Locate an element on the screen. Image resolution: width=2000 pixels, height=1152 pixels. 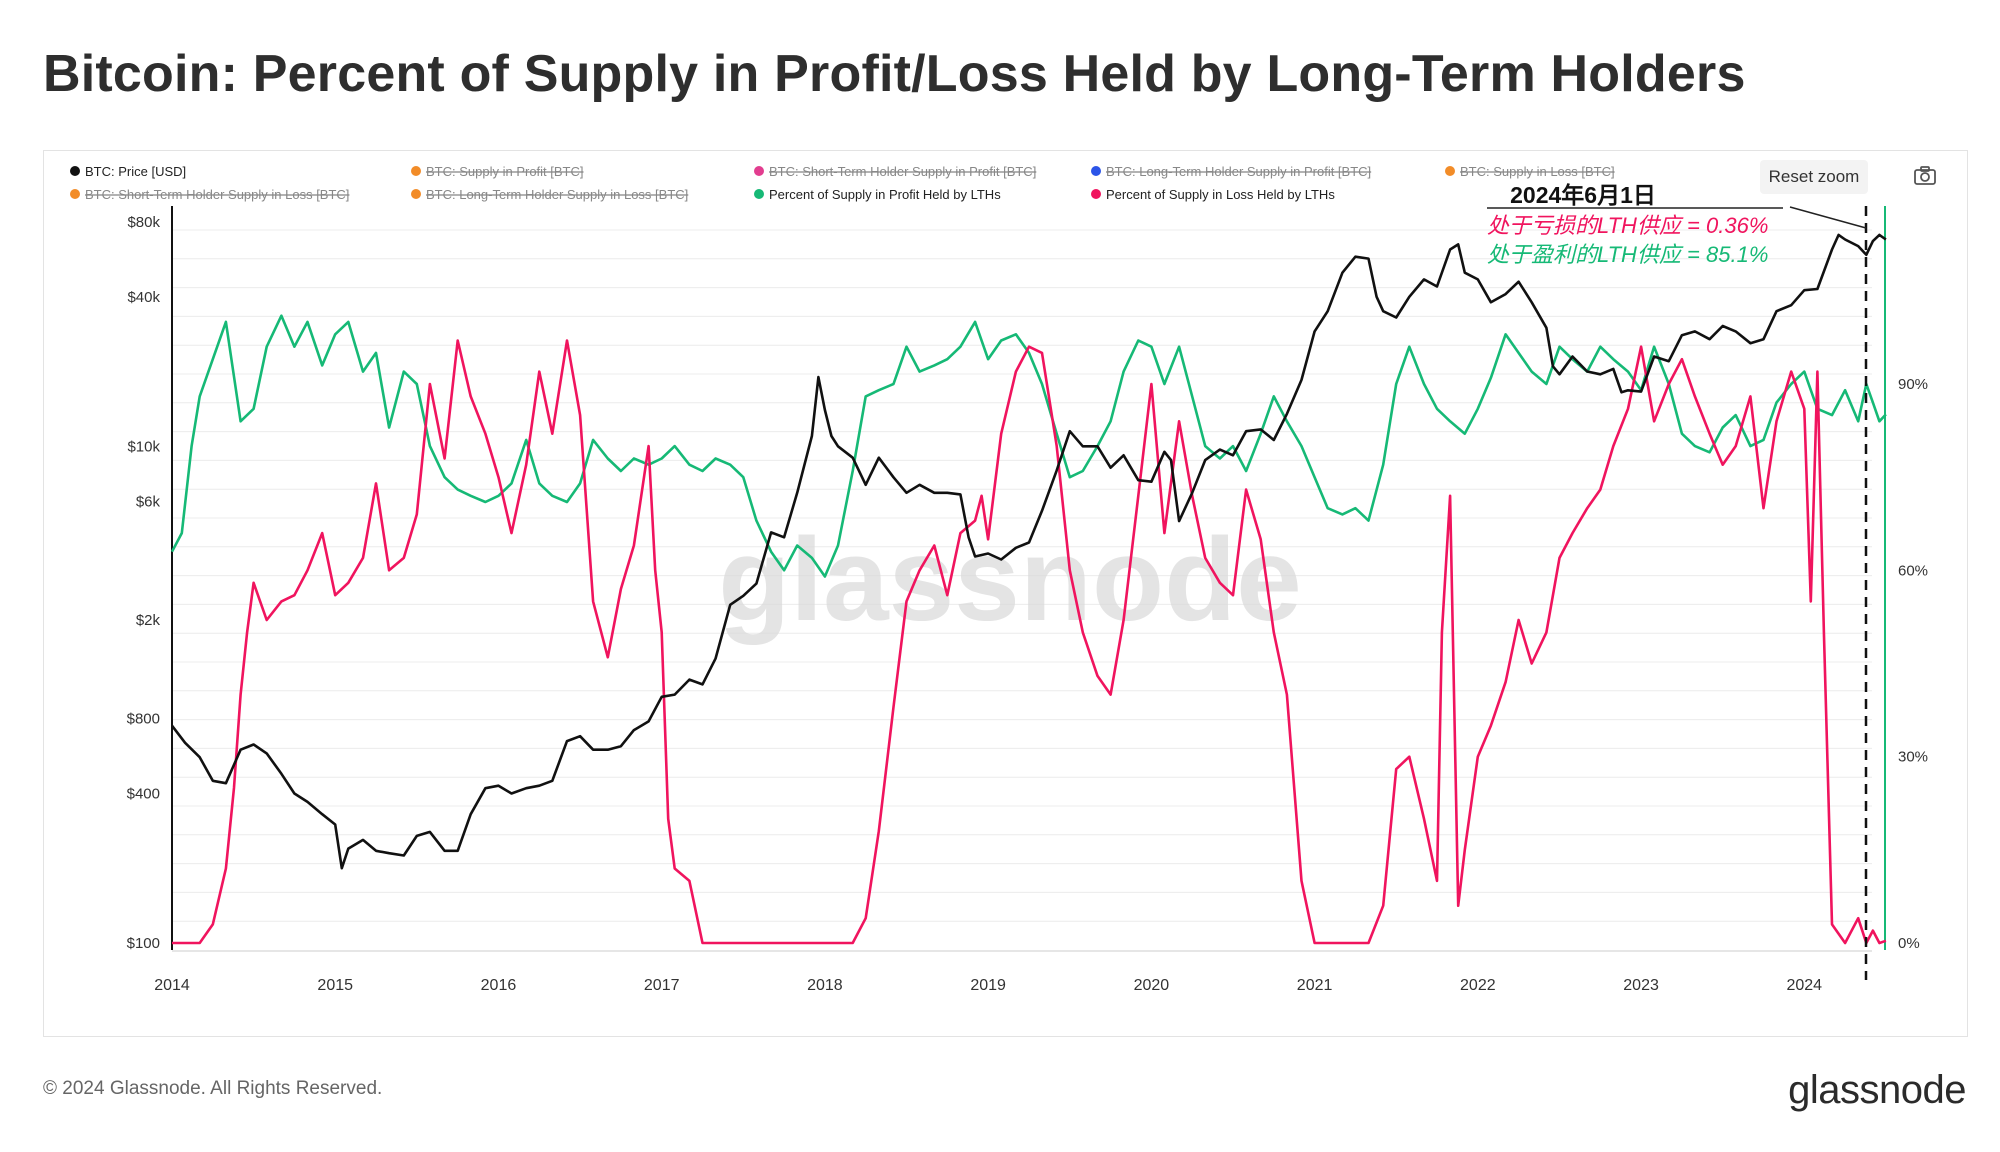
y-left-tick-label: $6k is located at coordinates (148, 501).